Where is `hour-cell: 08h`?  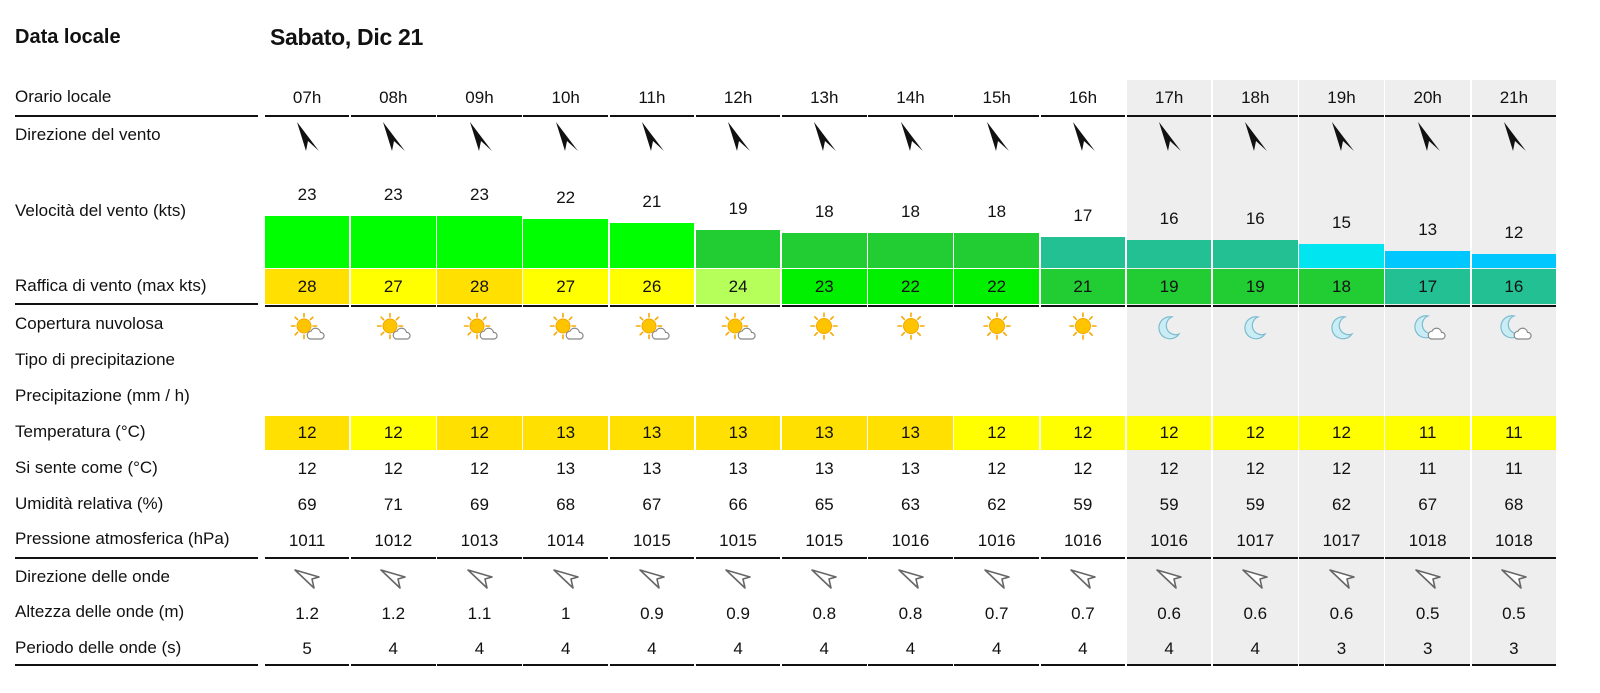
hour-cell: 08h is located at coordinates (393, 97).